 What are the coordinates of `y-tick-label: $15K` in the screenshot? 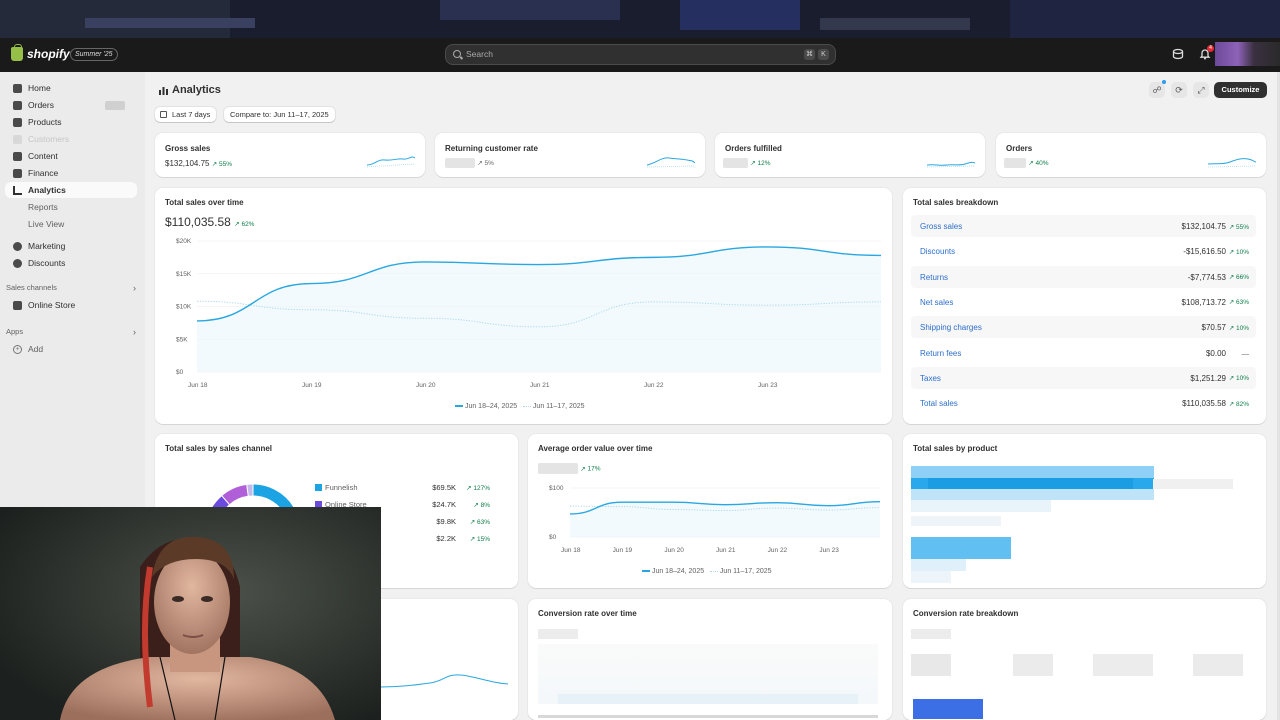 It's located at (184, 274).